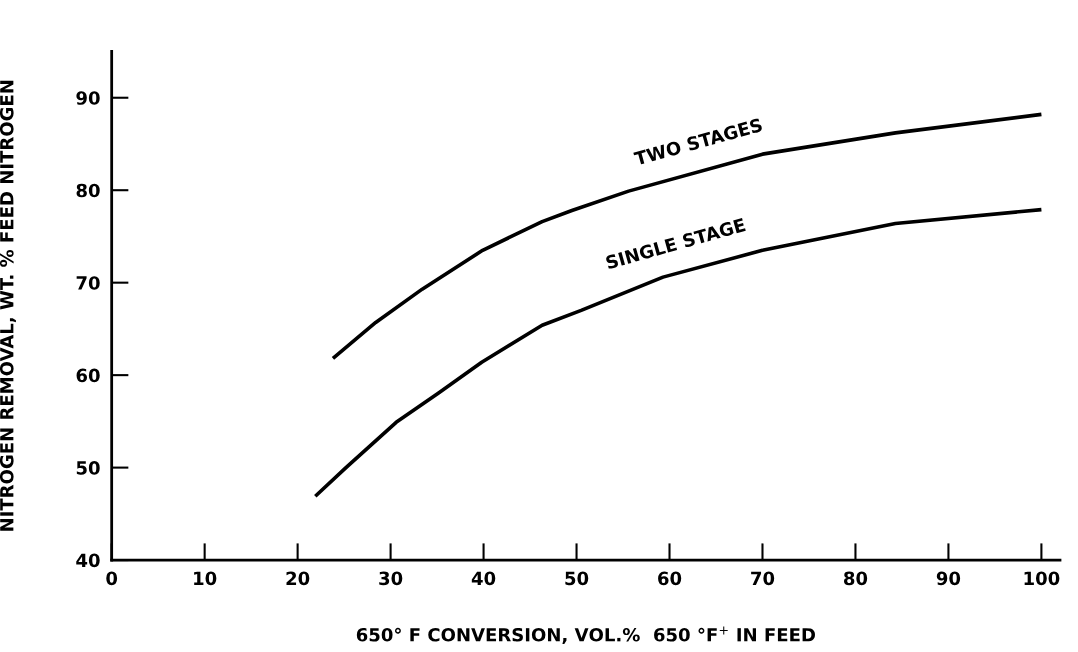 This screenshot has width=1078, height=652. I want to click on y-tick-label: 70, so click(88, 283).